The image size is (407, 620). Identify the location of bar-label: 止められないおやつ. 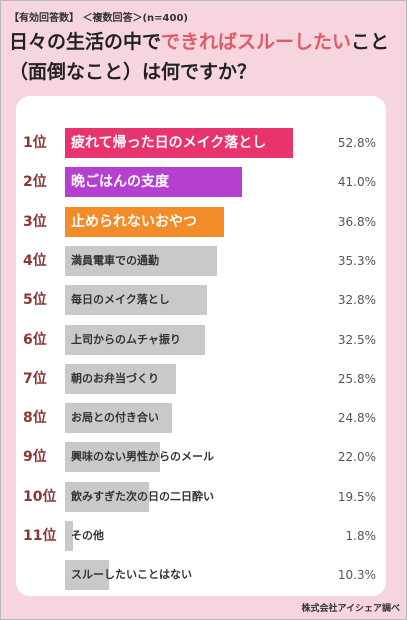
(134, 221).